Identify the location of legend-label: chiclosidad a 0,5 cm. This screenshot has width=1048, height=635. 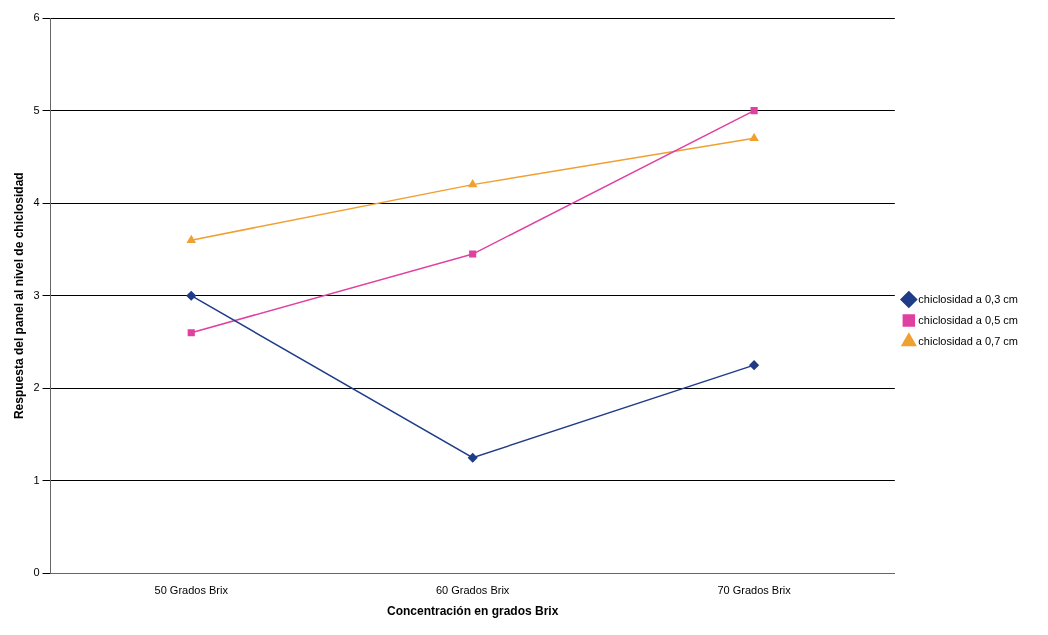
(968, 319).